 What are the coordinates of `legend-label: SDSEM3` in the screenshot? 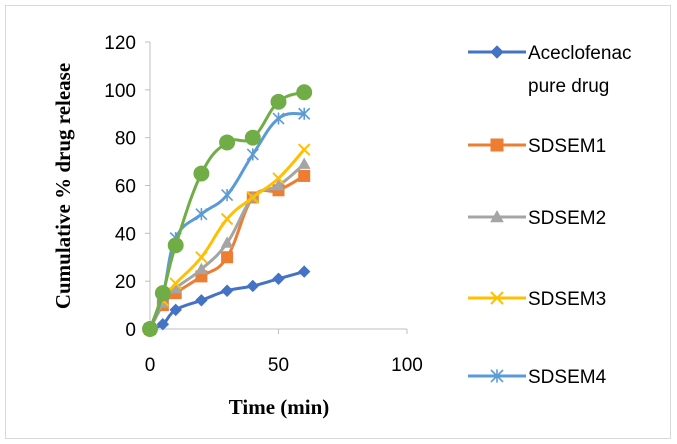 It's located at (567, 299).